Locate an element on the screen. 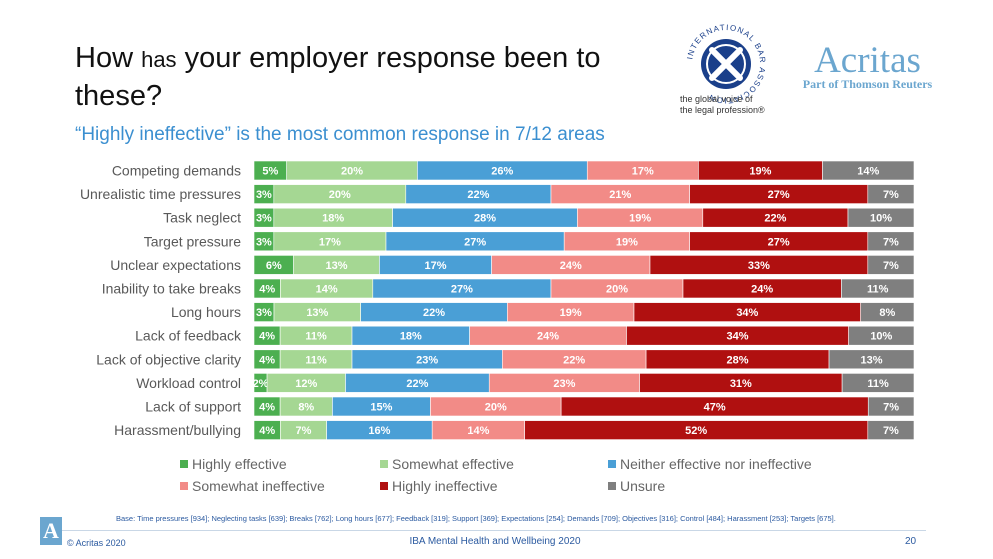 This screenshot has height=559, width=993. data-label-long-hours-highly-effective: 3% is located at coordinates (264, 313).